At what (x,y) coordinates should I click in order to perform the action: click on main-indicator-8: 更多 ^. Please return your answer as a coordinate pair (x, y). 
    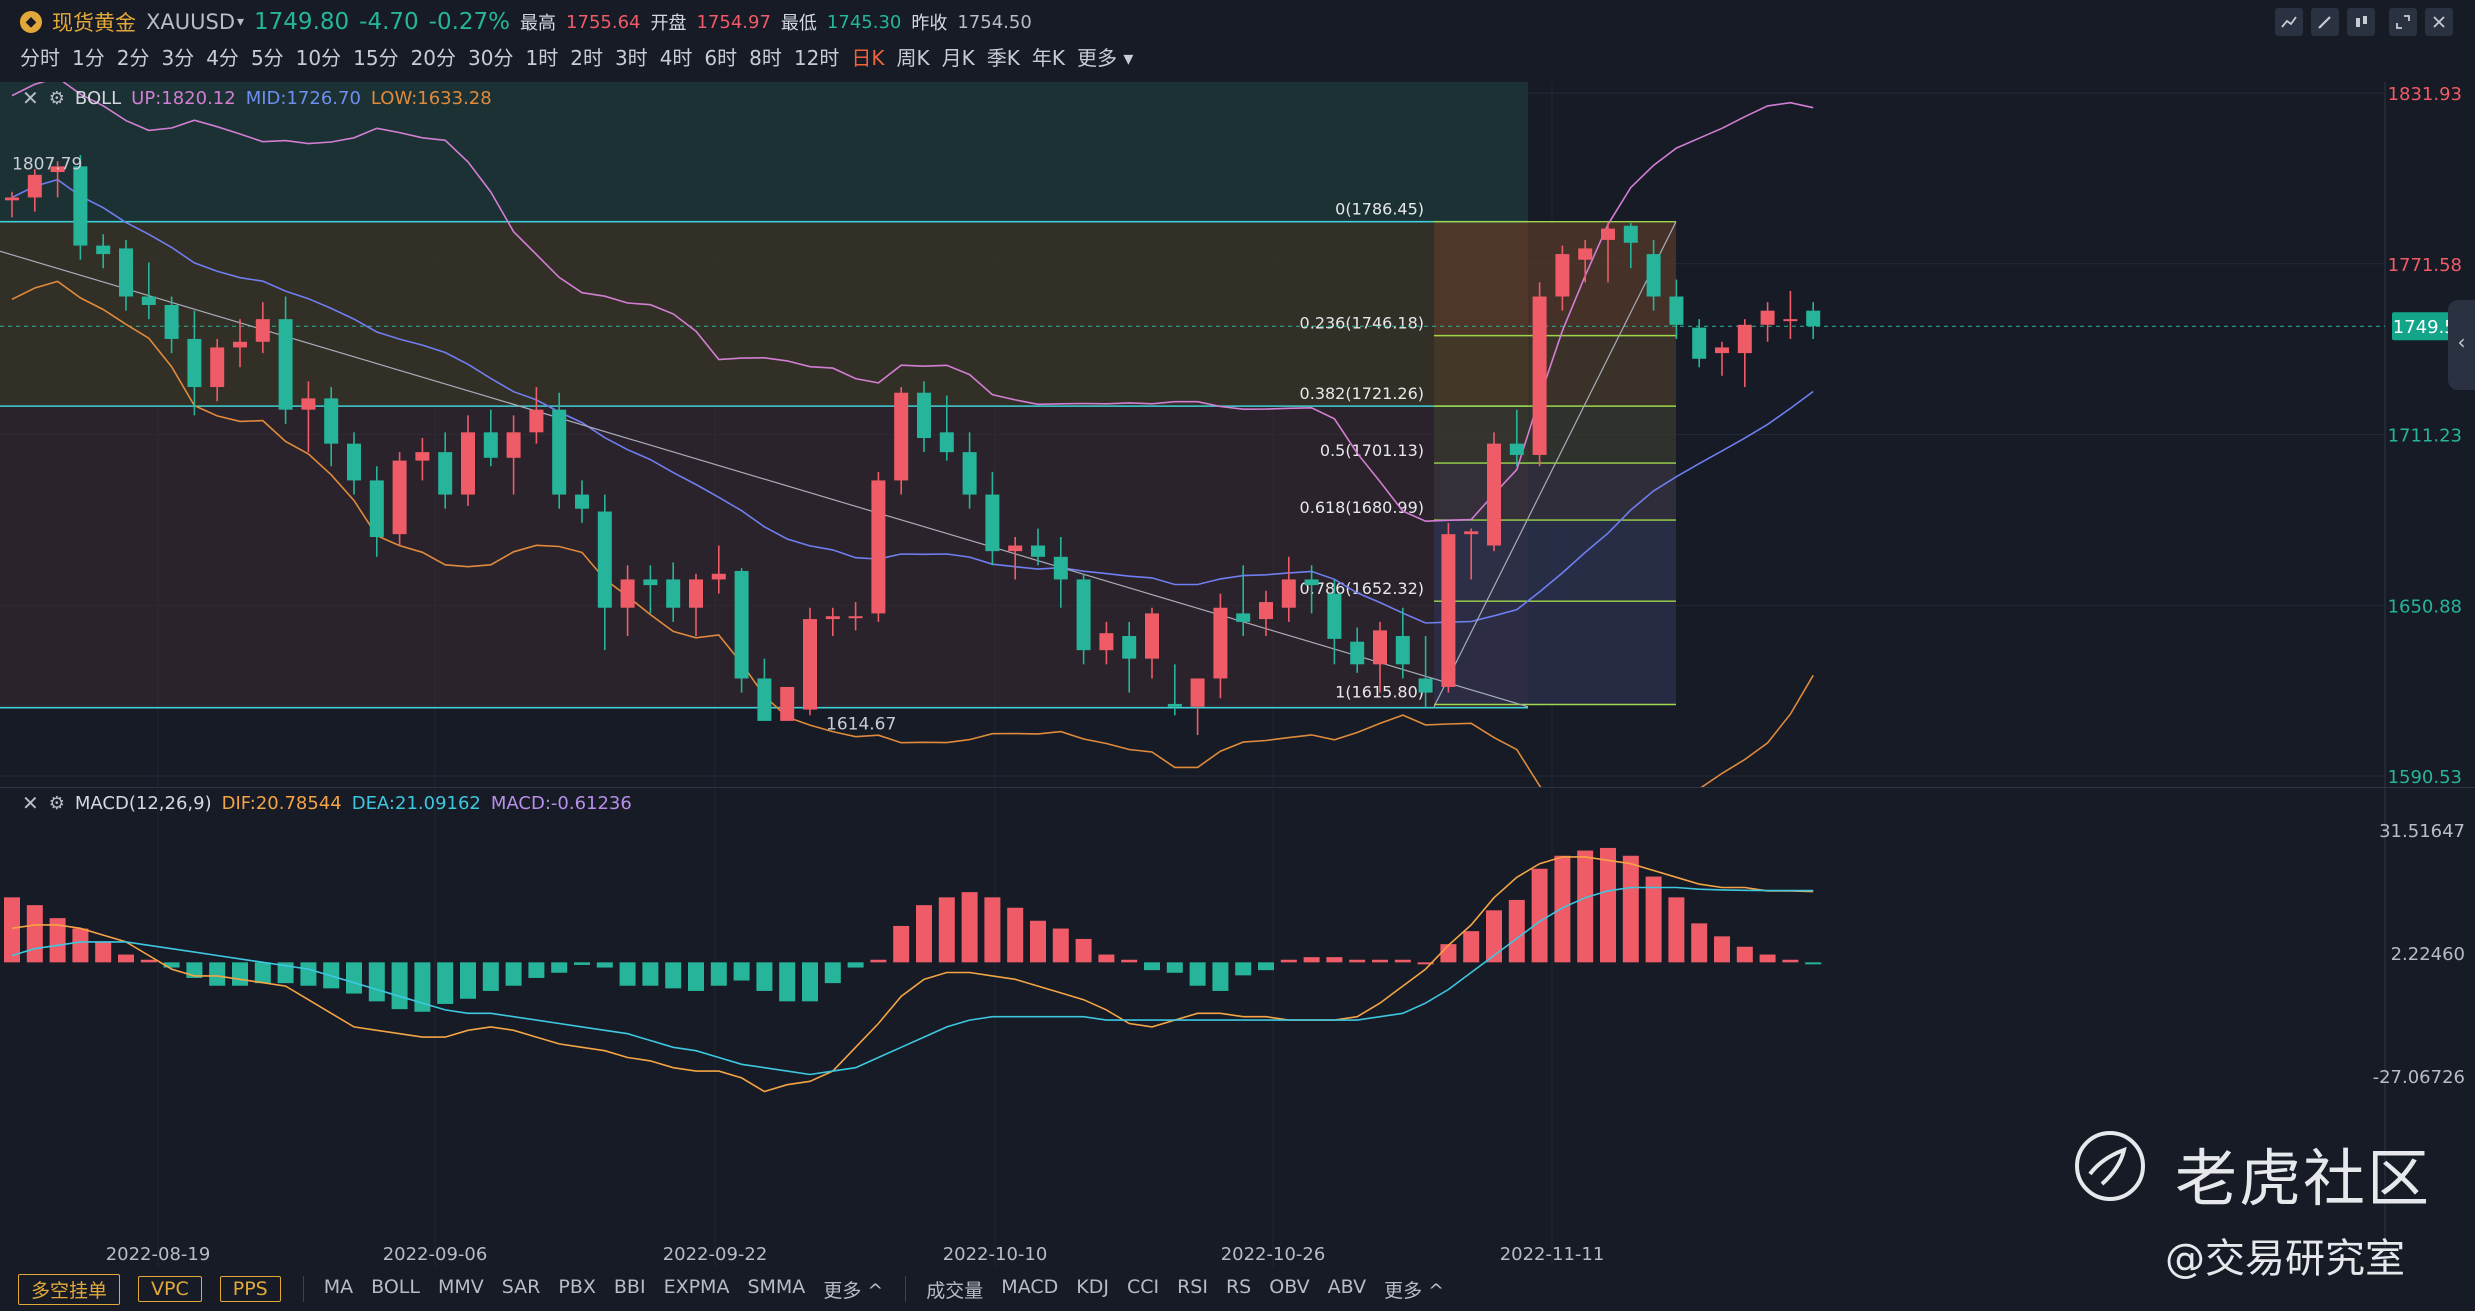
    Looking at the image, I should click on (853, 1290).